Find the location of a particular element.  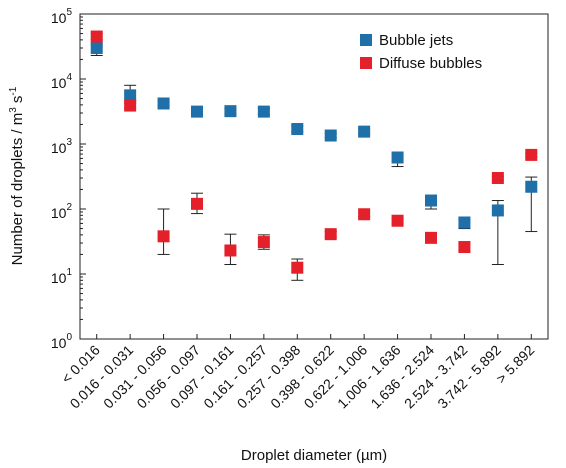

y-axis: 10⁰ 10¹ 10² 10³ 10⁴ 10⁵ is located at coordinates (68, 179).